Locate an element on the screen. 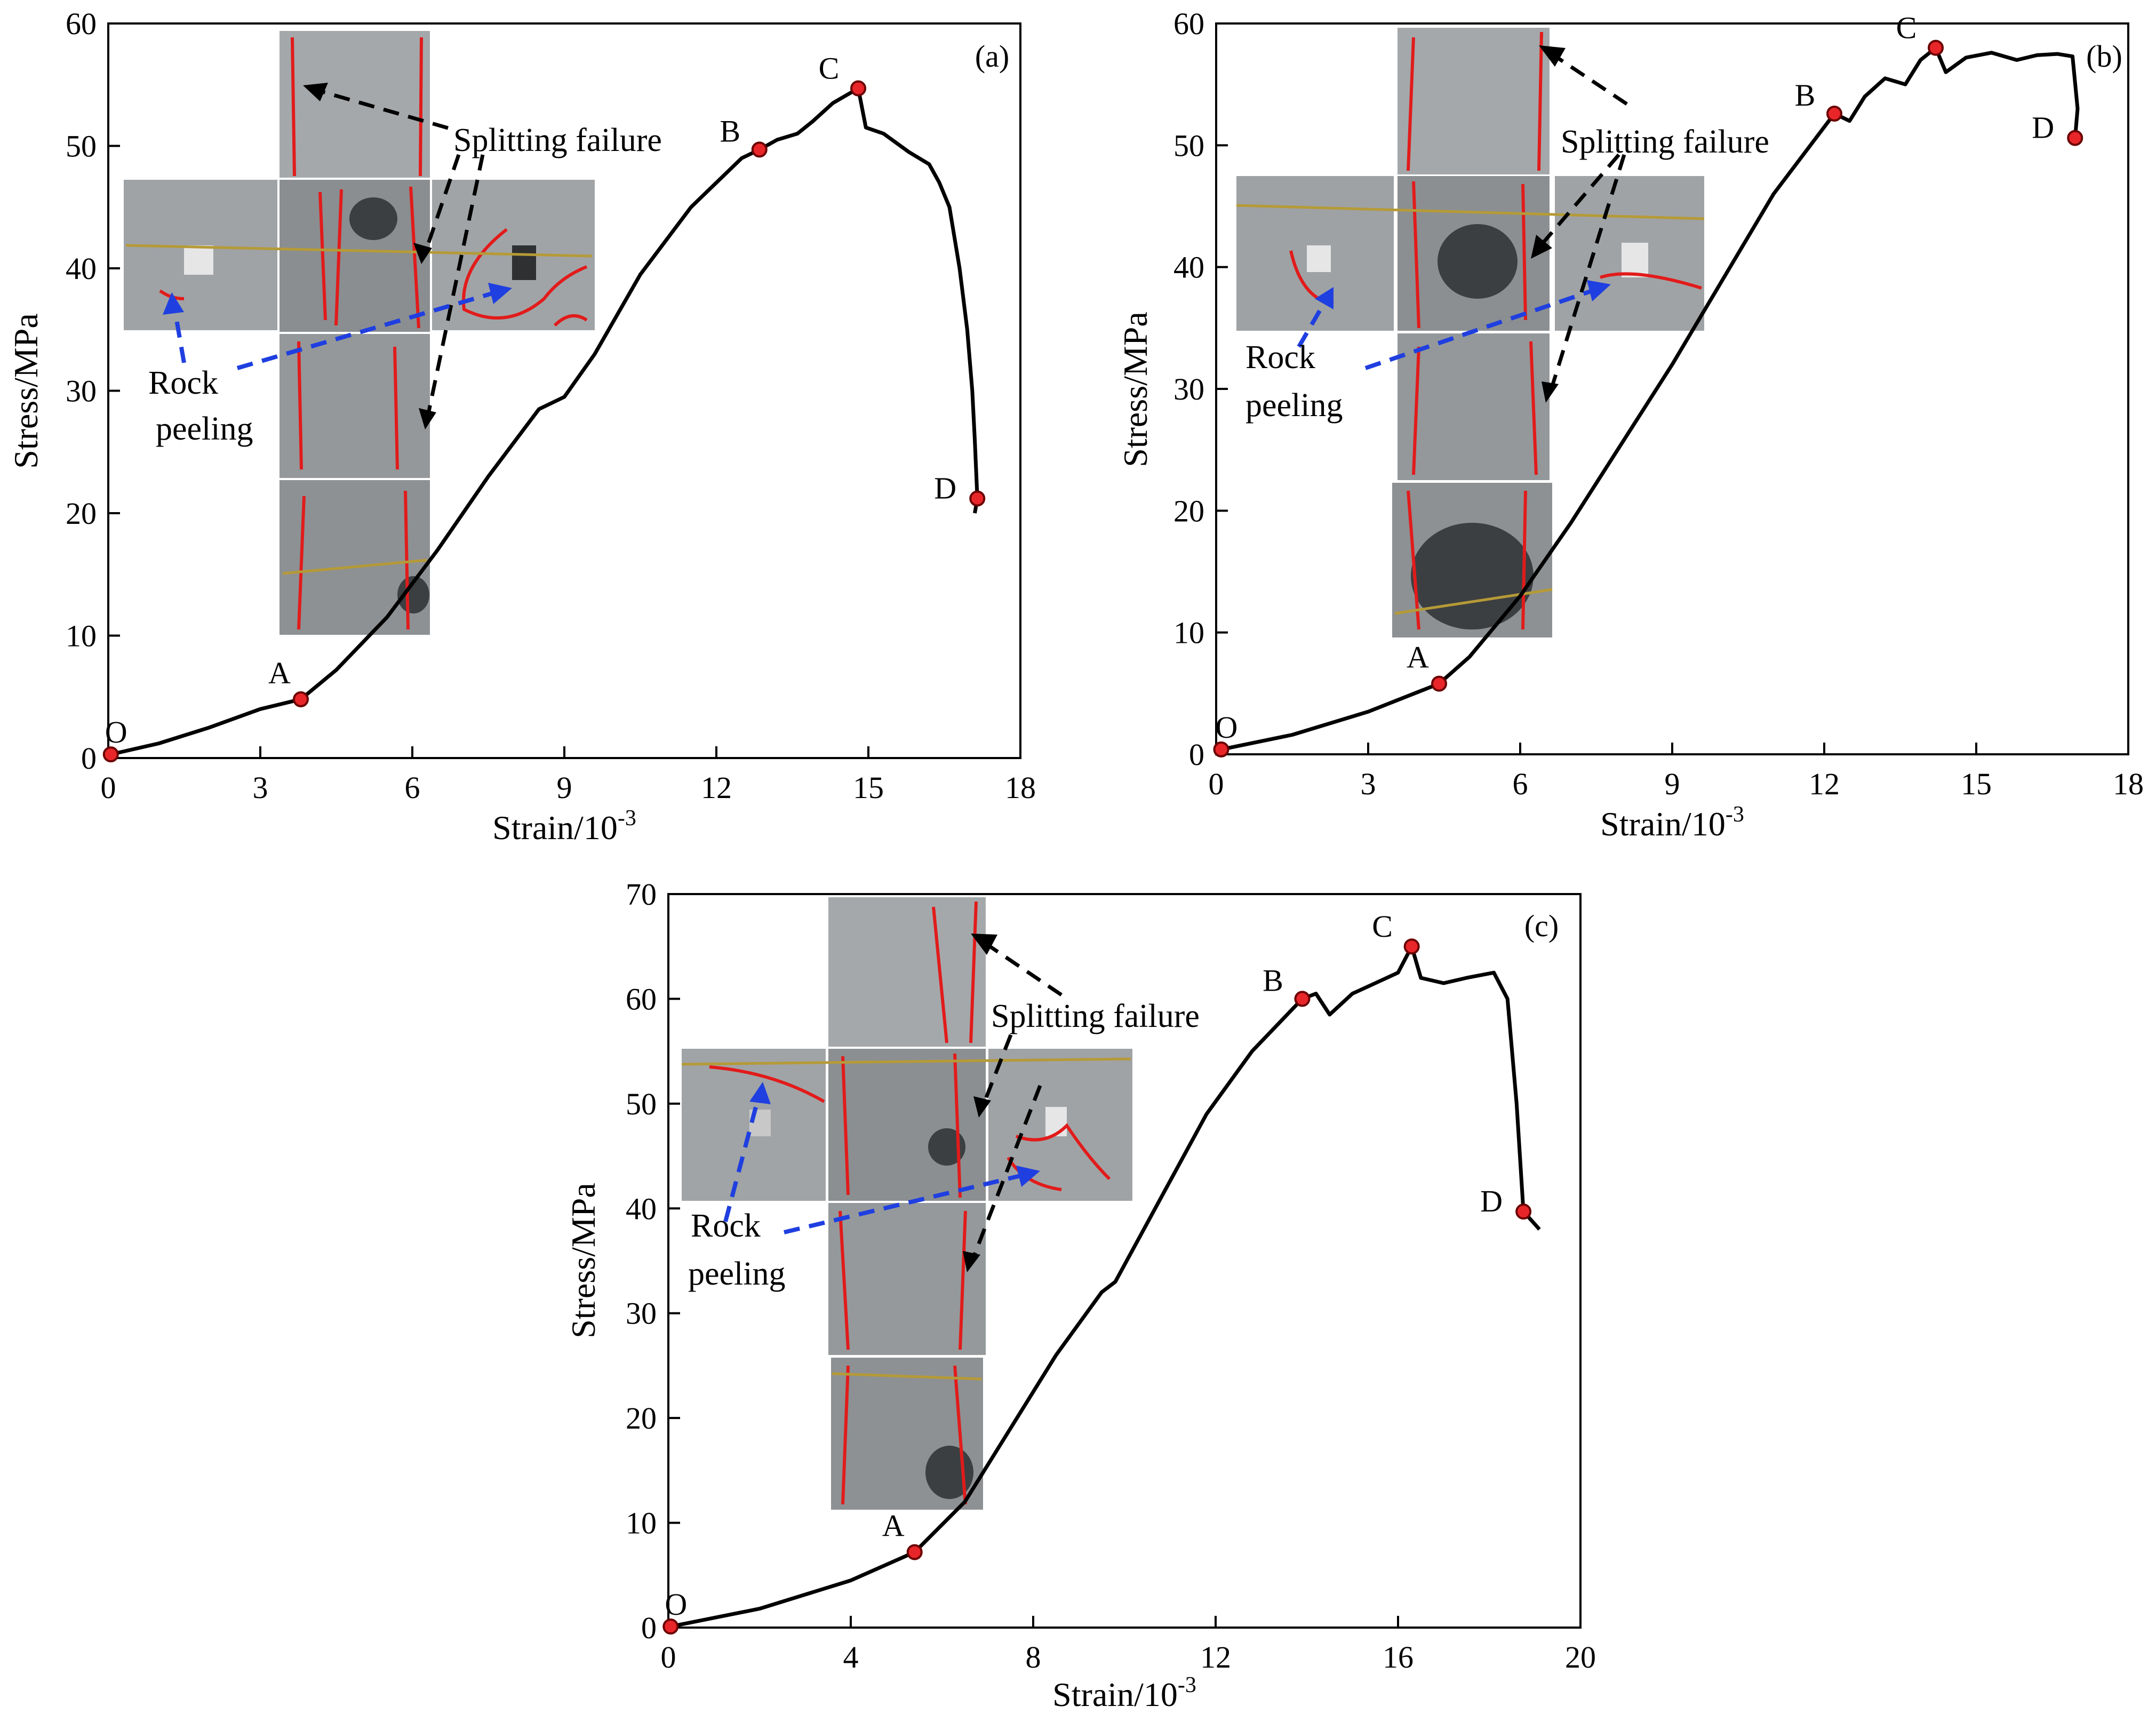 This screenshot has width=2156, height=1714. x-tick-label: 18 is located at coordinates (1021, 787).